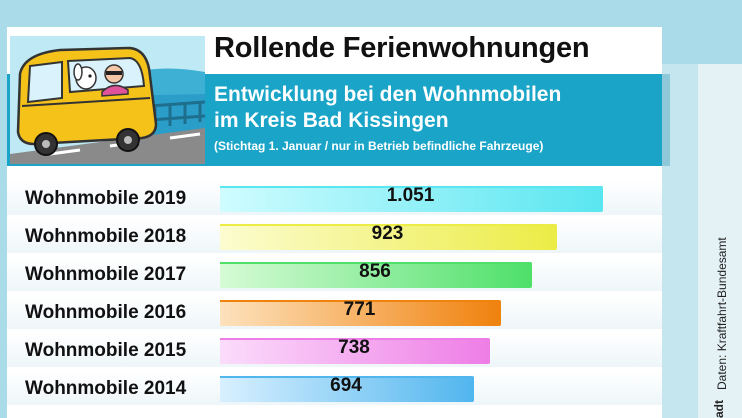 Image resolution: width=742 pixels, height=418 pixels. Describe the element at coordinates (387, 233) in the screenshot. I see `bar-value-label: 923` at that location.